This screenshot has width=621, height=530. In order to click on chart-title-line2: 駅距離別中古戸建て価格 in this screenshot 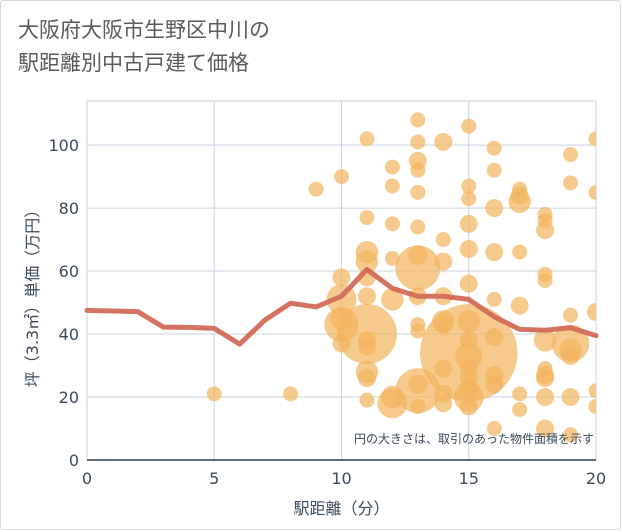, I will do `click(133, 63)`.